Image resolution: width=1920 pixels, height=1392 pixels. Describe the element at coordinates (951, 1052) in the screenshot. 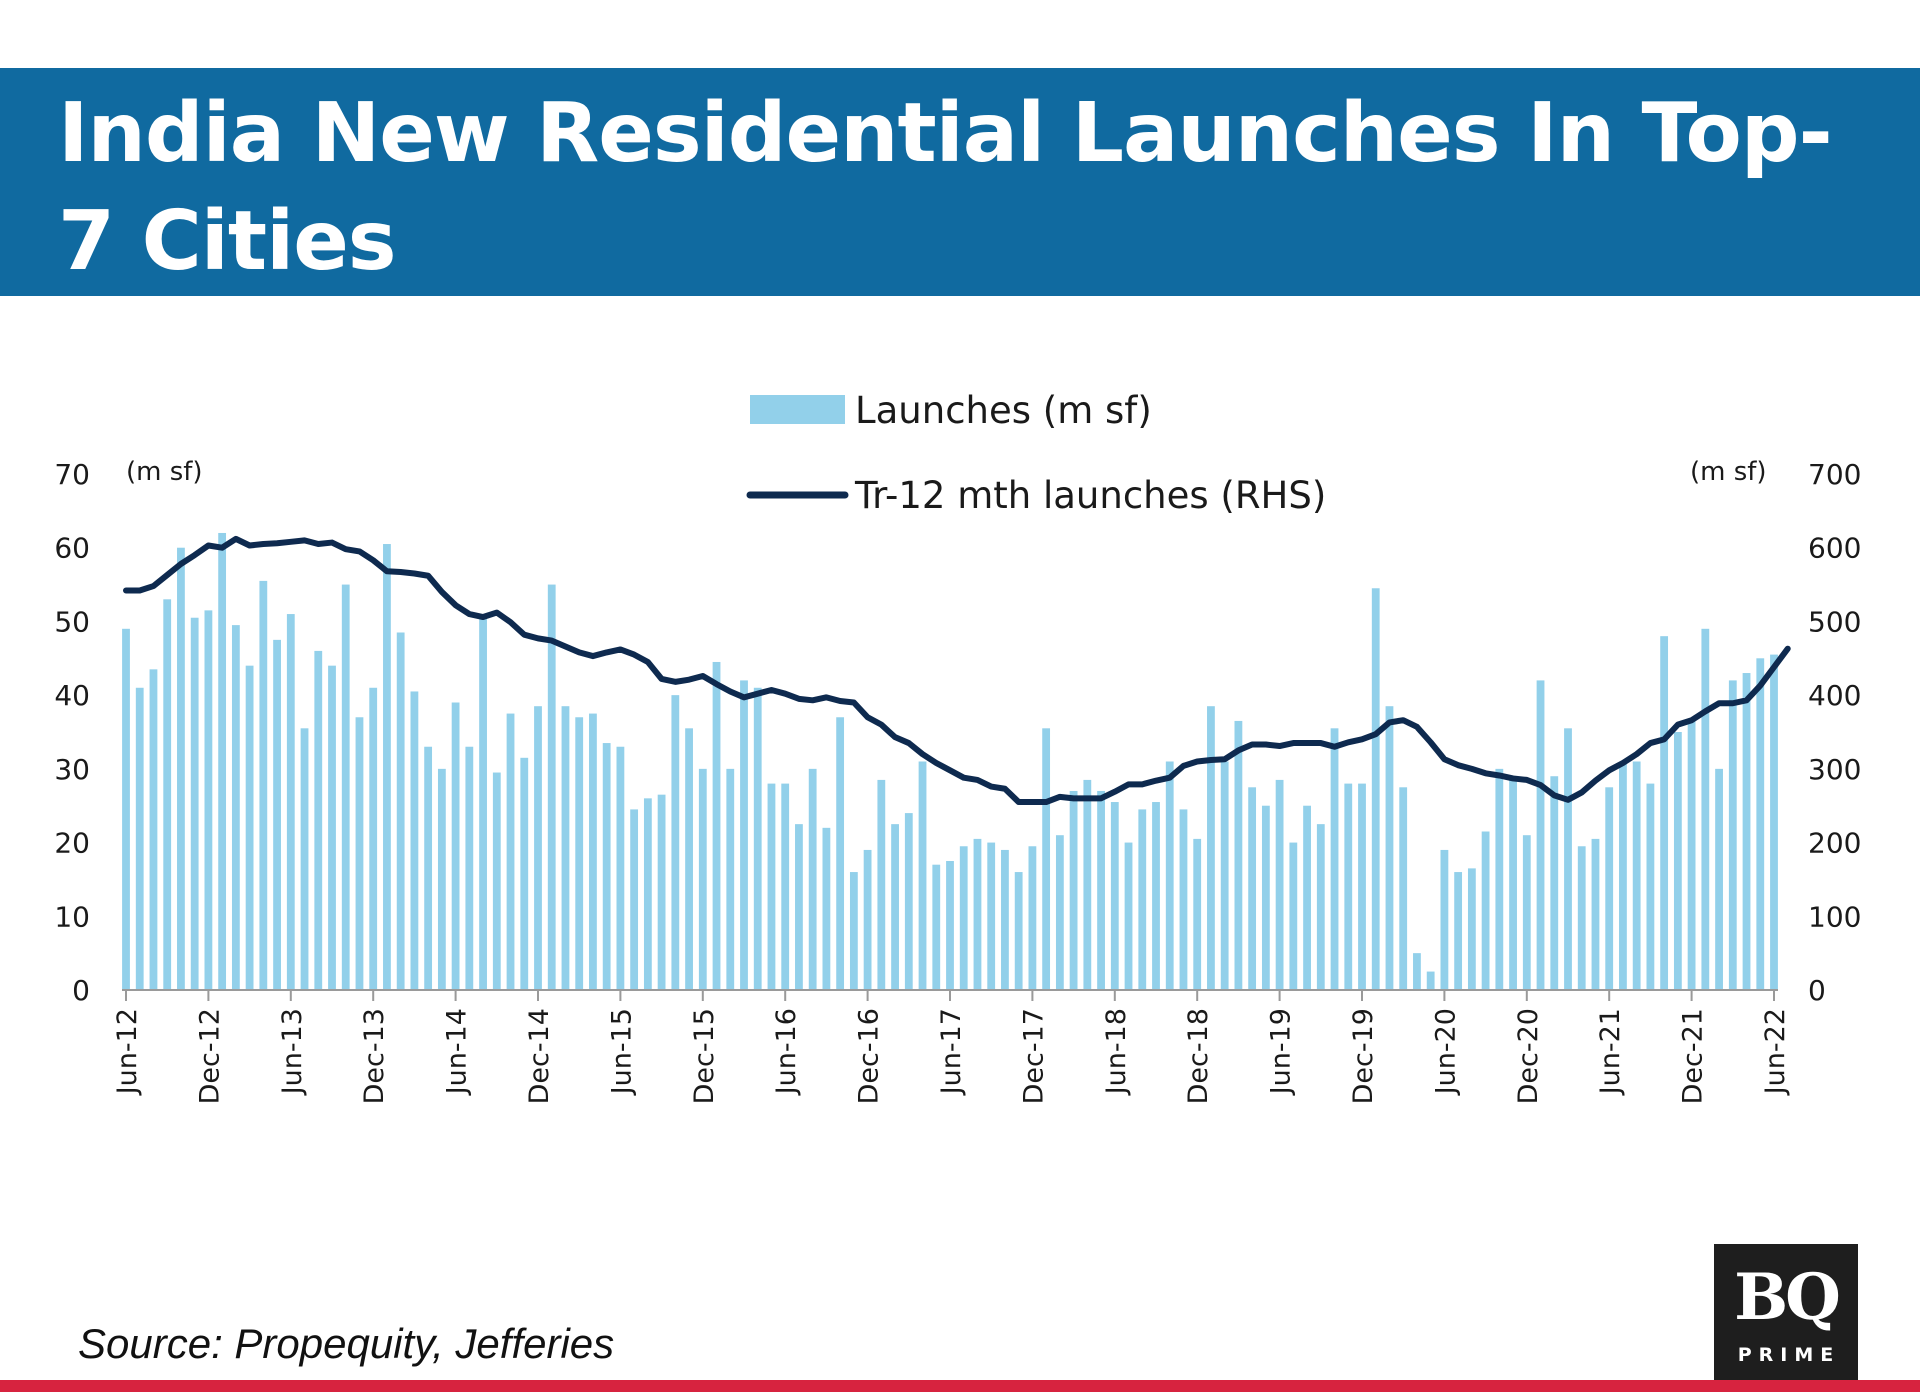

I see `x-tick-label: Jun-17` at that location.